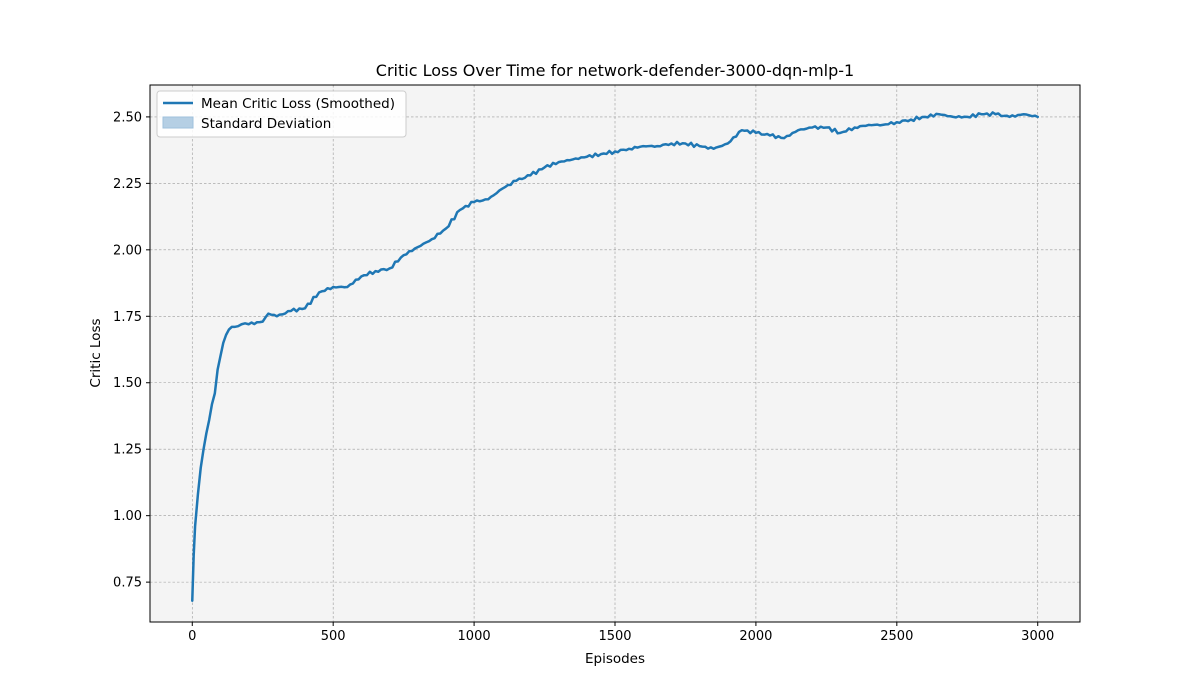  I want to click on y-tick-label: 0.75, so click(127, 583).